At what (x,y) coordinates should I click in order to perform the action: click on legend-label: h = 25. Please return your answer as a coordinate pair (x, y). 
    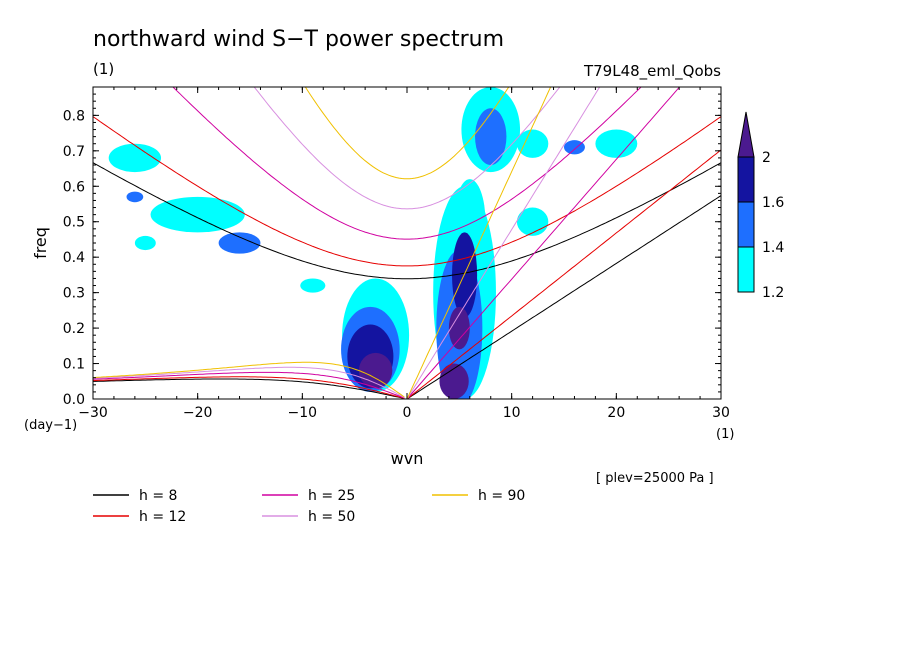
    Looking at the image, I should click on (331, 496).